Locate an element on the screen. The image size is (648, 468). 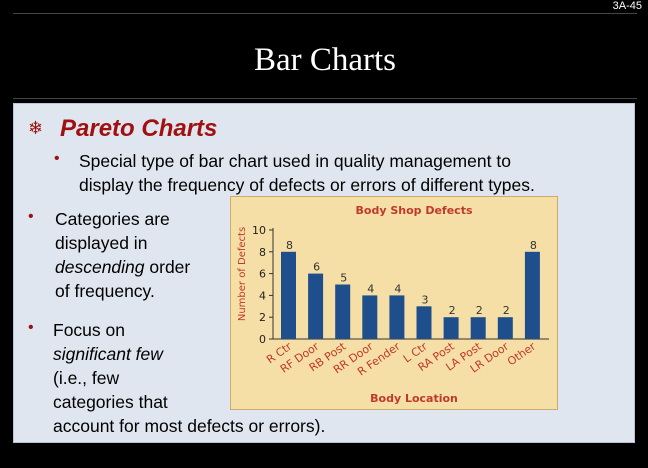
bullet3-line4: categories that is located at coordinates (110, 402).